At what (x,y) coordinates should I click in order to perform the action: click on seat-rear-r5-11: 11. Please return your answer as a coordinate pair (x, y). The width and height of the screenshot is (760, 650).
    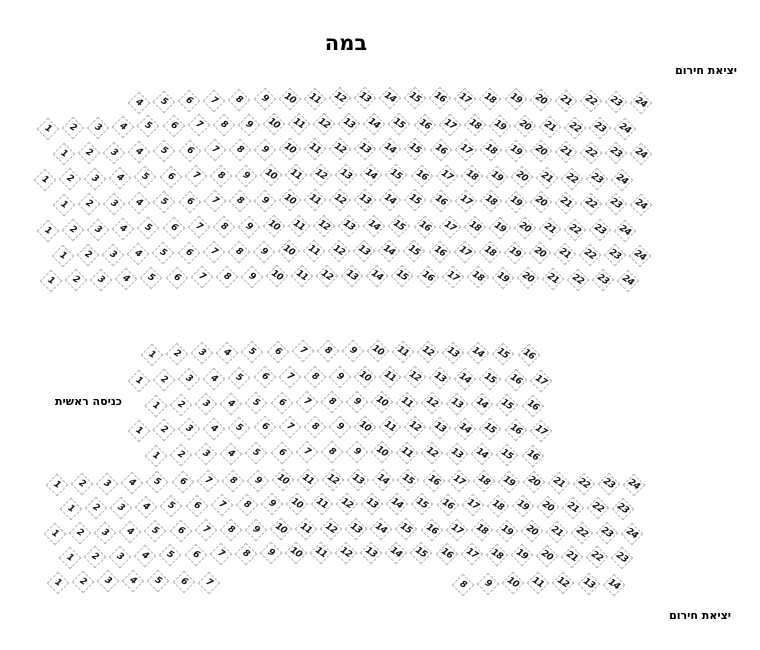
    Looking at the image, I should click on (315, 200).